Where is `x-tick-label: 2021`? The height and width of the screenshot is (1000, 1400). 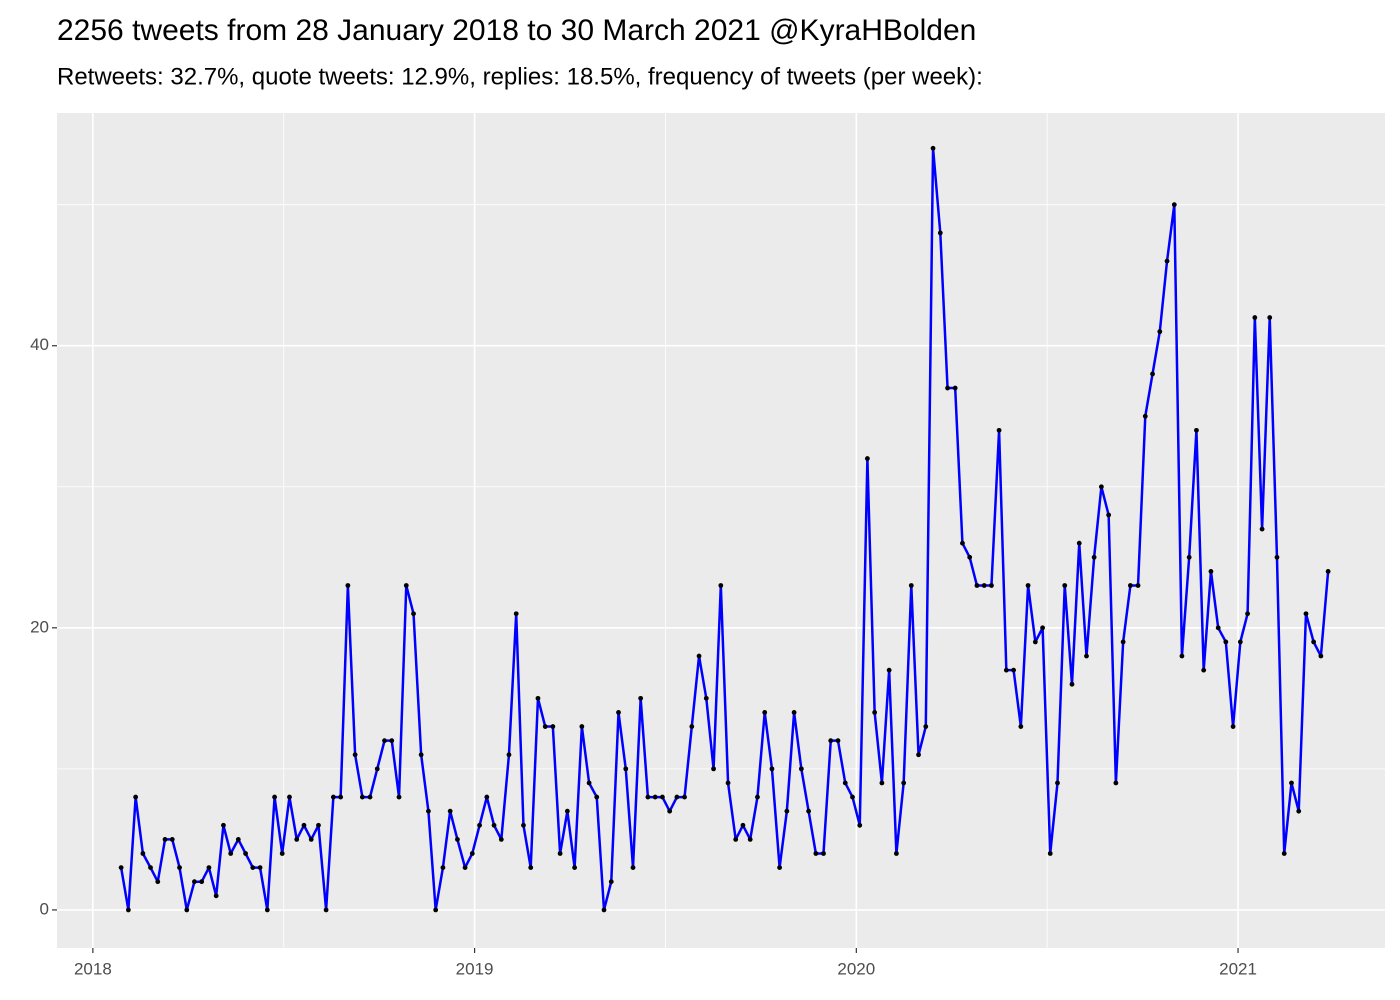 x-tick-label: 2021 is located at coordinates (1238, 968).